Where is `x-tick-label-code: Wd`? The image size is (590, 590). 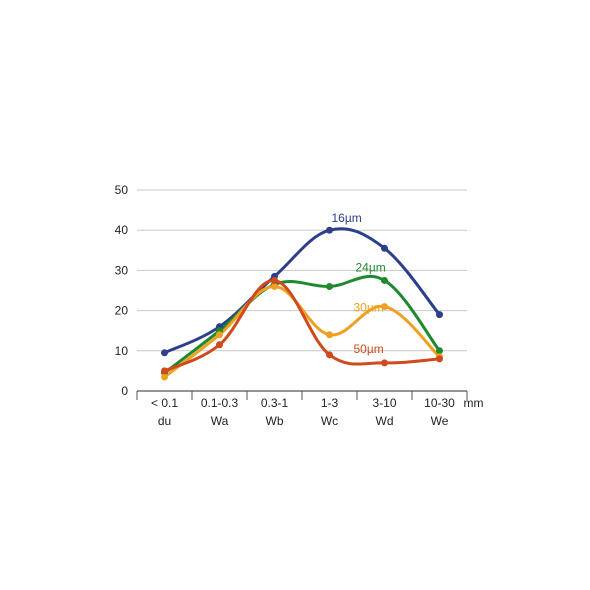
x-tick-label-code: Wd is located at coordinates (385, 421).